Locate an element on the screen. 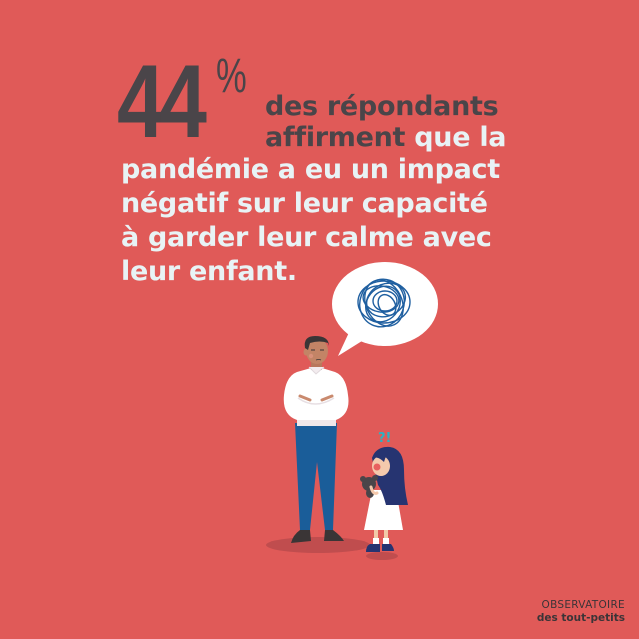 This screenshot has width=639, height=639. headline-line-6: leur enfant. is located at coordinates (209, 271).